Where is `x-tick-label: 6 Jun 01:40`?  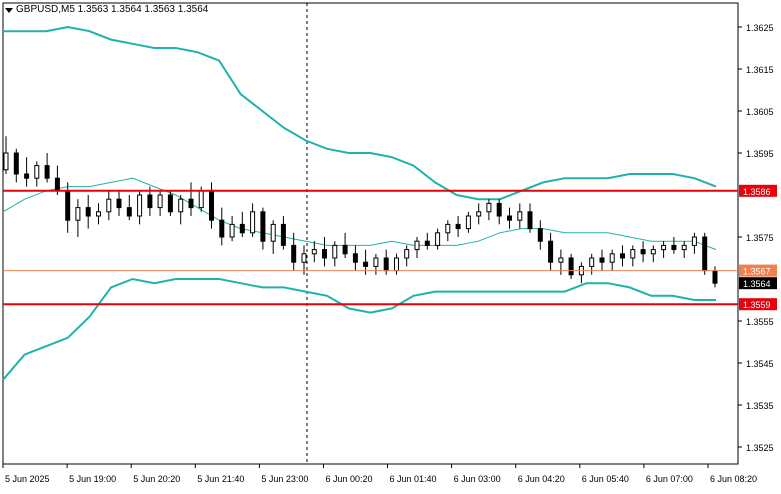 x-tick-label: 6 Jun 01:40 is located at coordinates (413, 479).